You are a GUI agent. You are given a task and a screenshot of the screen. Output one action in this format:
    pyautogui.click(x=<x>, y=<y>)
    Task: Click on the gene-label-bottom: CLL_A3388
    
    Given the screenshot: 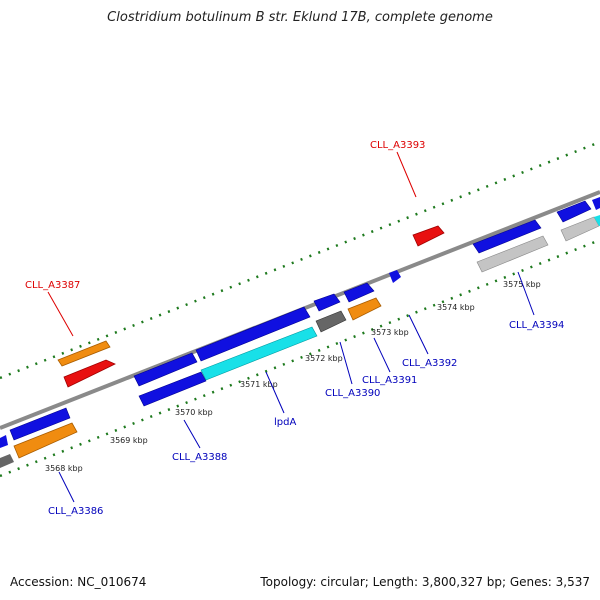 What is the action you would take?
    pyautogui.click(x=199, y=457)
    